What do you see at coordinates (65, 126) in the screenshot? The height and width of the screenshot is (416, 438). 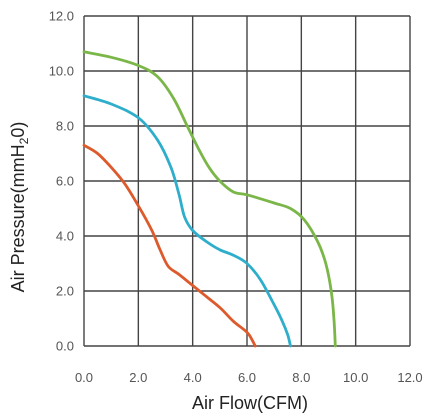 I see `y-tick-label: 8.0` at bounding box center [65, 126].